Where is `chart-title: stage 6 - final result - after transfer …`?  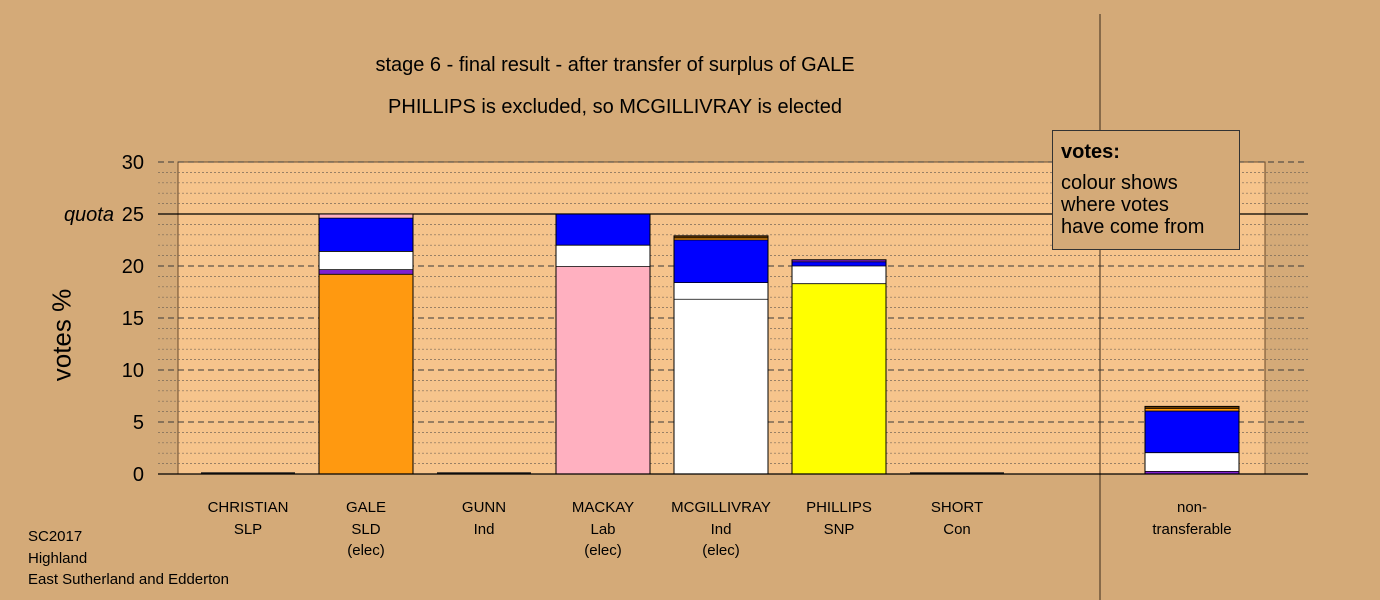 chart-title: stage 6 - final result - after transfer … is located at coordinates (615, 65).